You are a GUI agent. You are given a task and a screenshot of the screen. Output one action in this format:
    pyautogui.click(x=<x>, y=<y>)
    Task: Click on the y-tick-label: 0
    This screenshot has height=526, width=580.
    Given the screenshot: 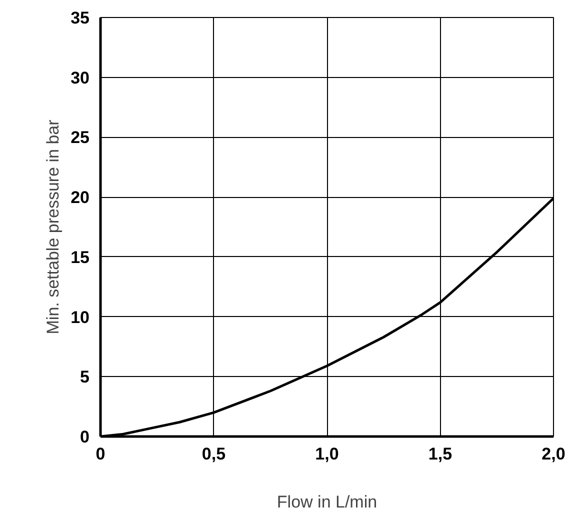 What is the action you would take?
    pyautogui.click(x=85, y=437)
    